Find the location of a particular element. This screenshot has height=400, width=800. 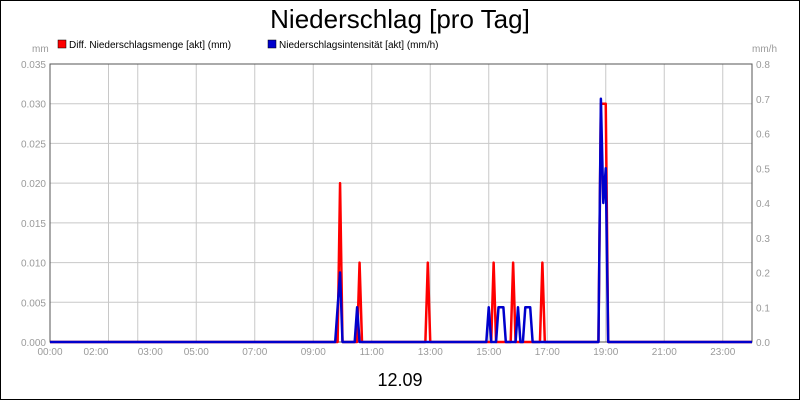

chart-title: Niederschlag [pro Tag] is located at coordinates (400, 19).